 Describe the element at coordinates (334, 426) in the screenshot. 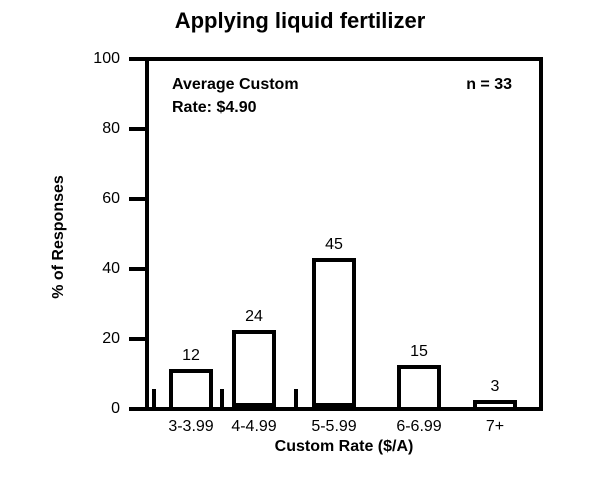

I see `x-tick-label: 5-5.99` at that location.